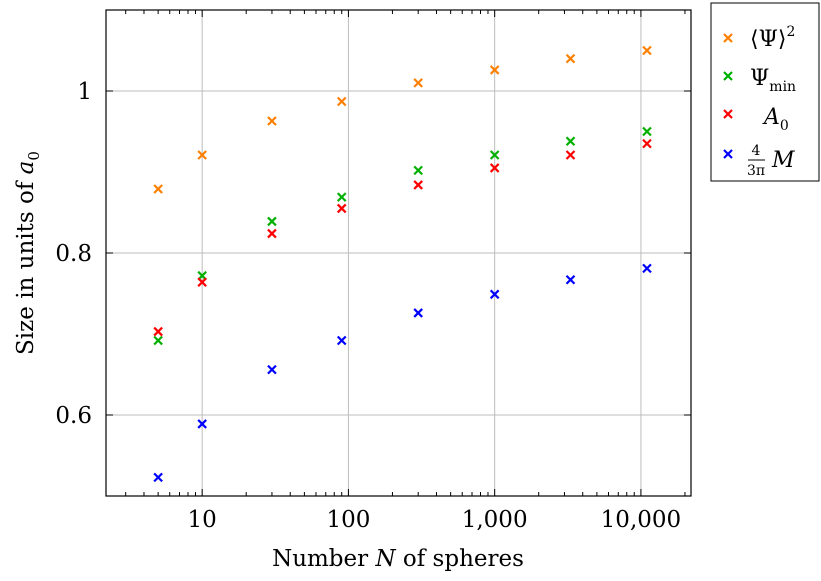 Image resolution: width=821 pixels, height=581 pixels. What do you see at coordinates (790, 32) in the screenshot?
I see `legend-label-0-sup: 2` at bounding box center [790, 32].